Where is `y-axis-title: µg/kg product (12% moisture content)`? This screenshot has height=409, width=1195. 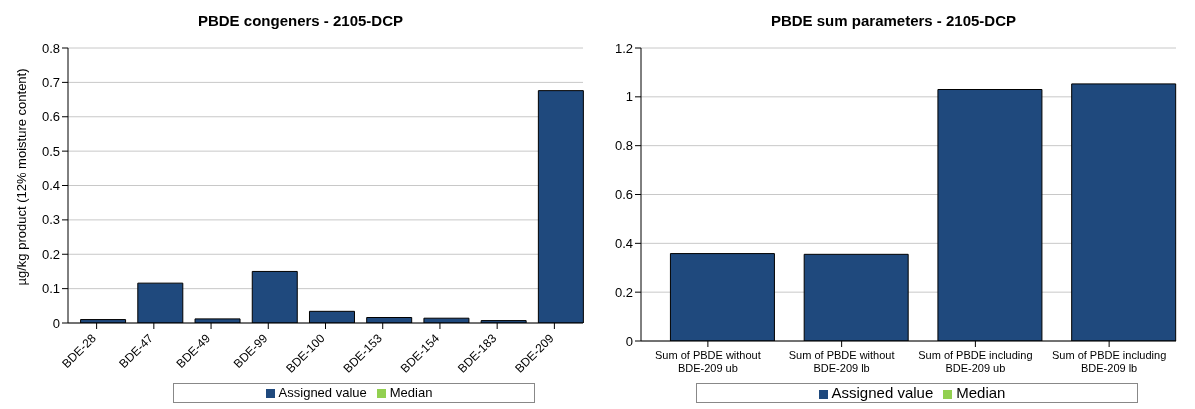 y-axis-title: µg/kg product (12% moisture content) is located at coordinates (21, 177).